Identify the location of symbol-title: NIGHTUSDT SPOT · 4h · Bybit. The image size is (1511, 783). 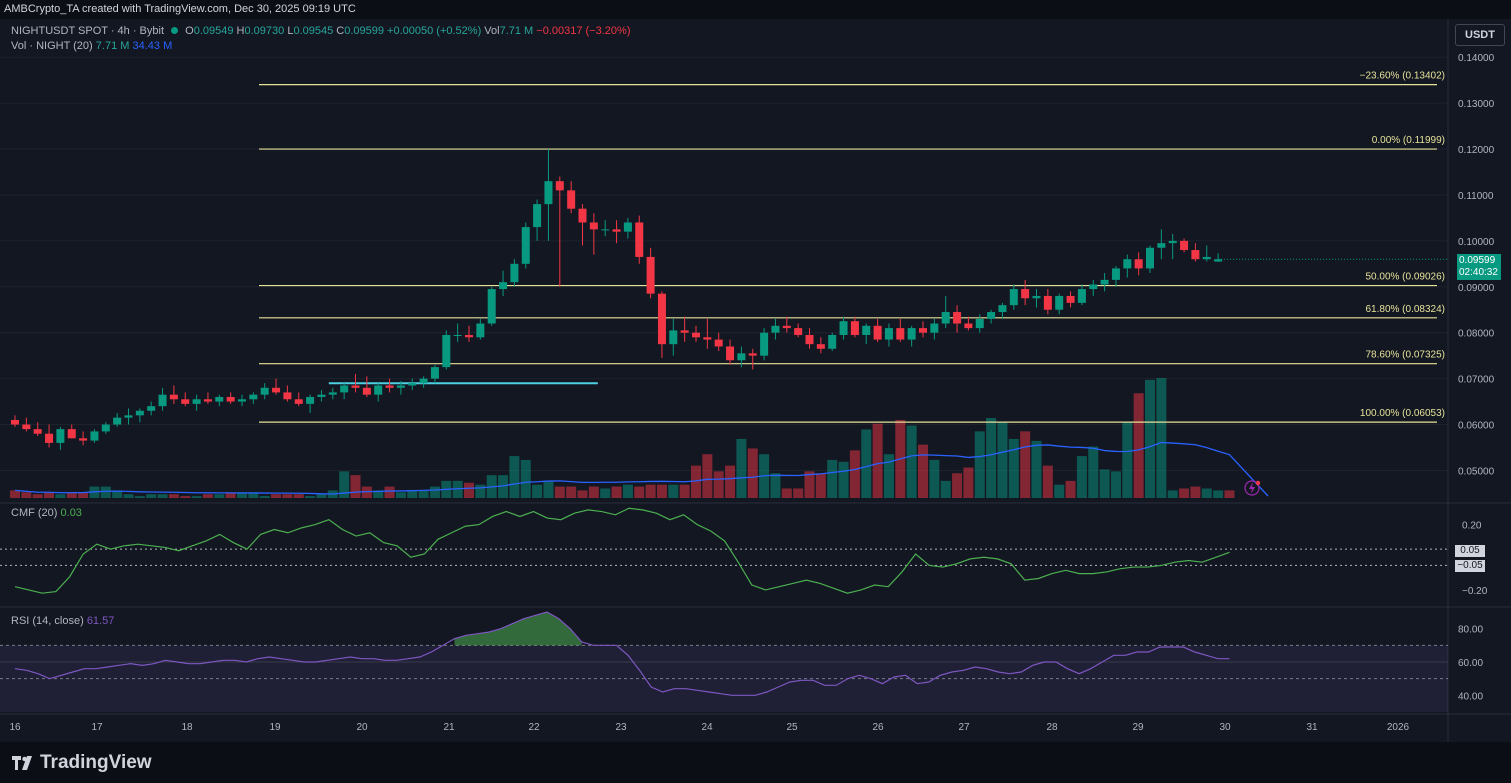
(88, 31).